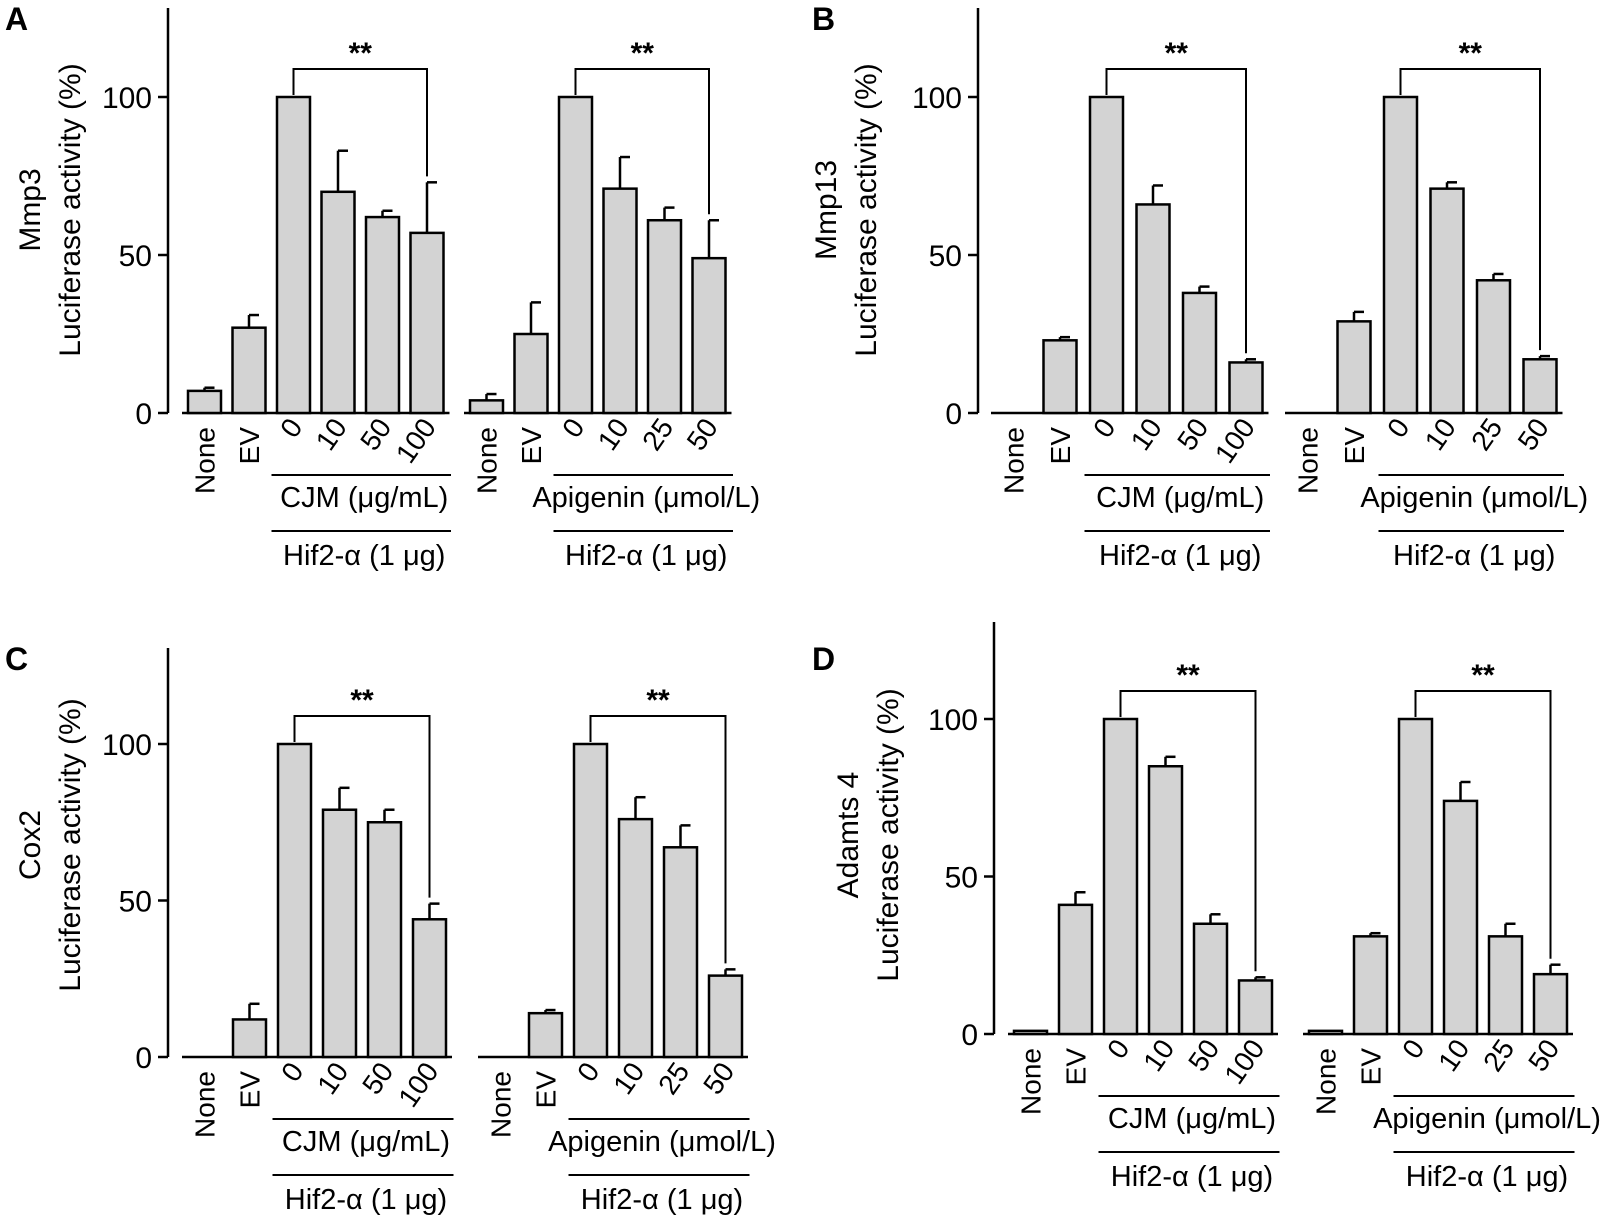 The image size is (1621, 1226). I want to click on panel-letter: B, so click(823, 19).